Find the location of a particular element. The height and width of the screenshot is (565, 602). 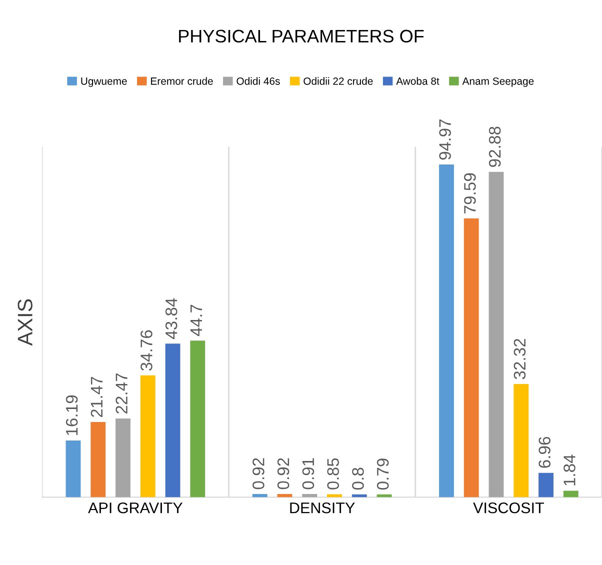

data-label: 16.19 is located at coordinates (72, 415).